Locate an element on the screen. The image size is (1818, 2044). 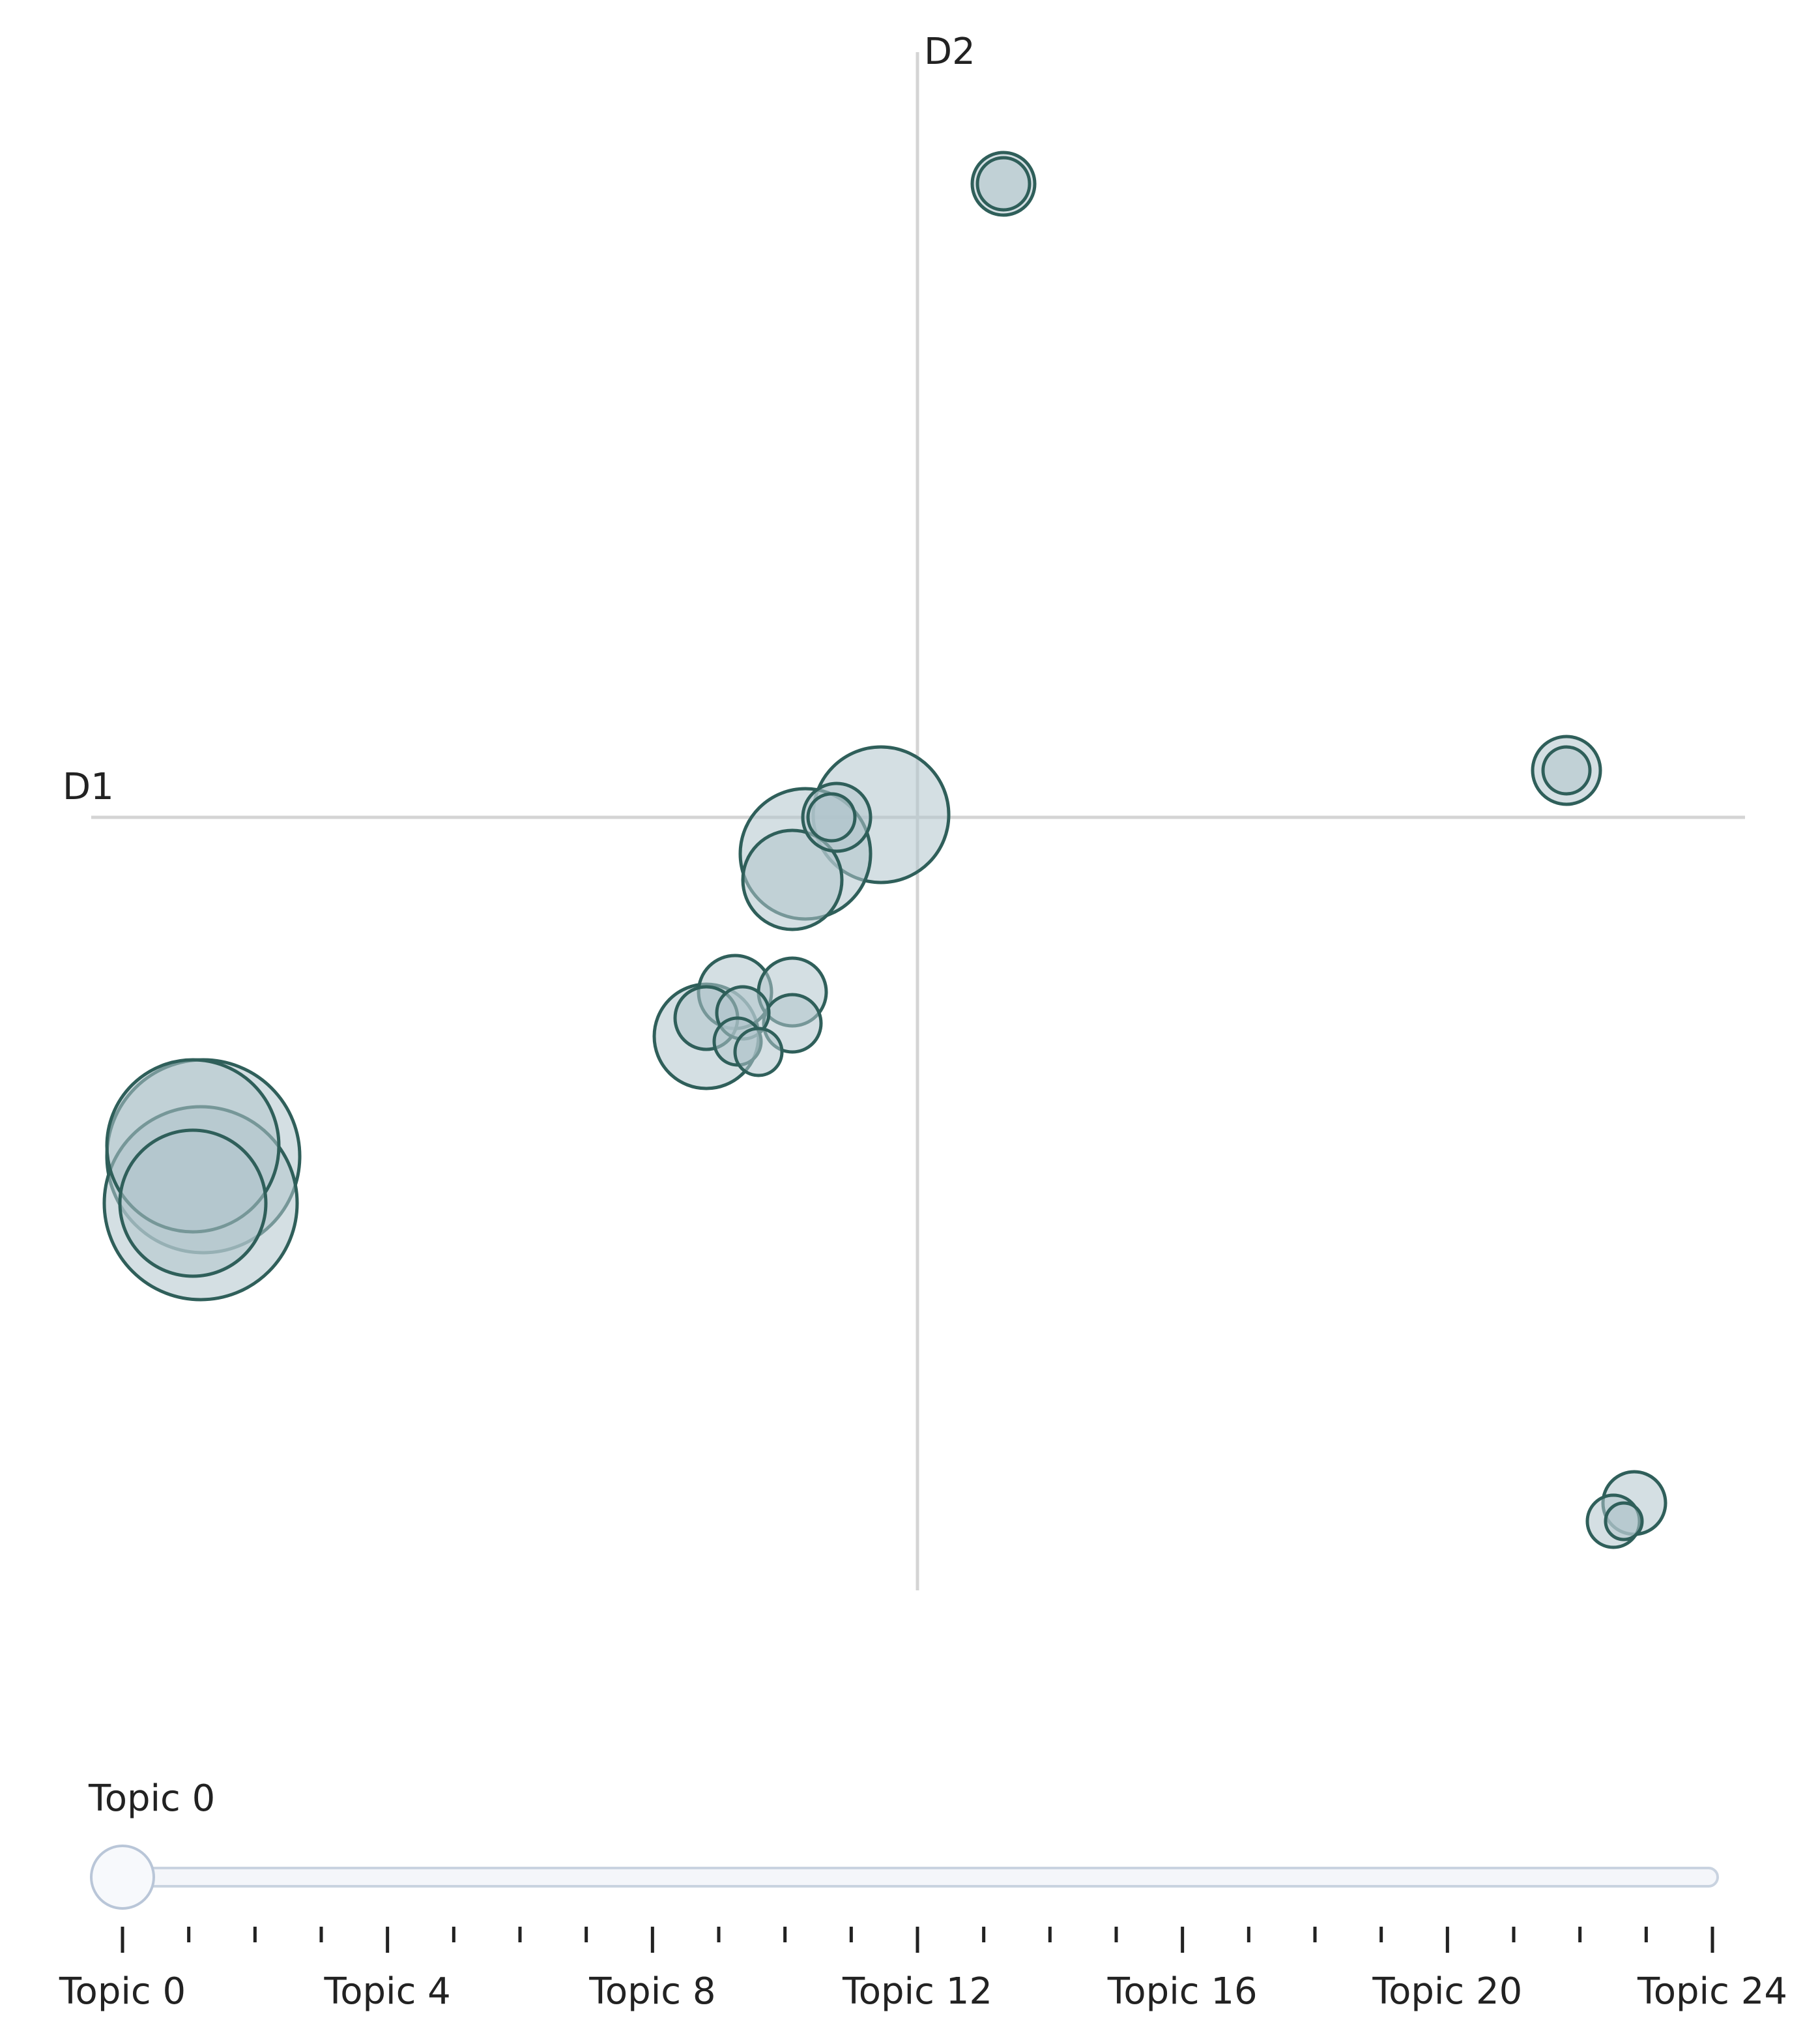
slider-tick-label: Topic 0 is located at coordinates (122, 1991).